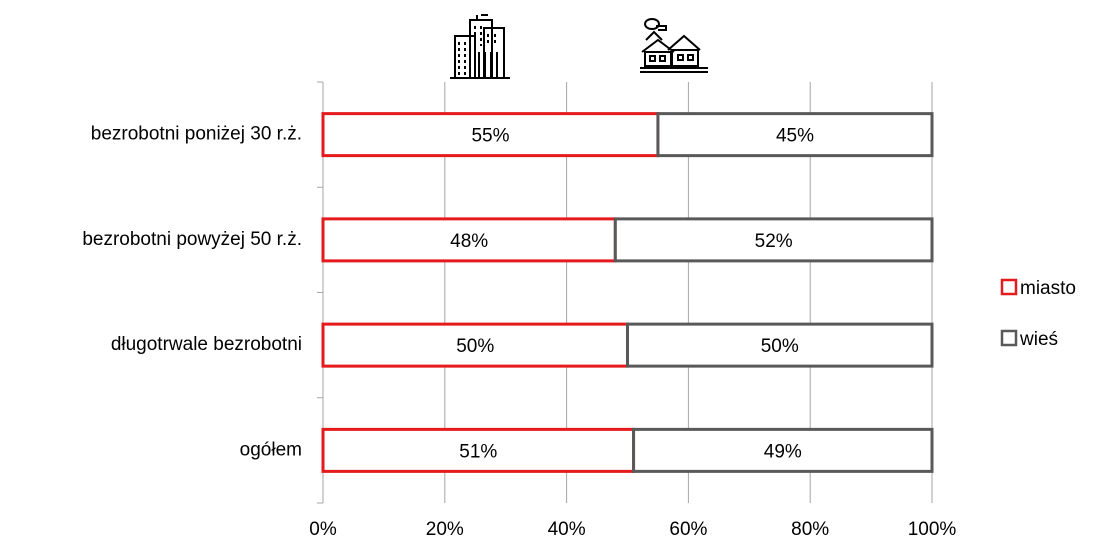  I want to click on x-tick-label: 100%, so click(932, 529).